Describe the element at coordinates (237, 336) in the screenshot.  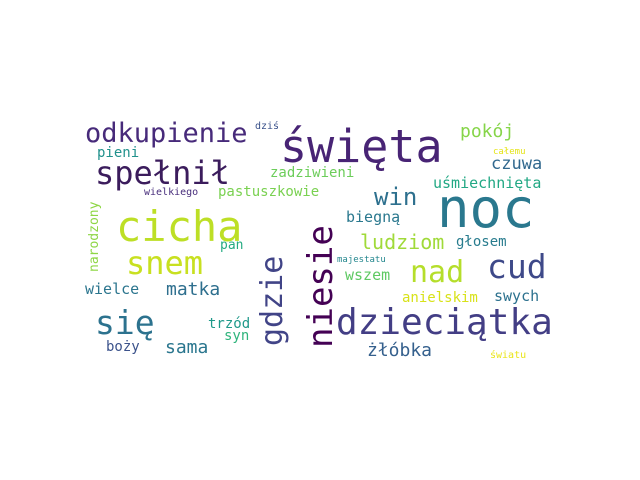
I see `word-syn: syn` at that location.